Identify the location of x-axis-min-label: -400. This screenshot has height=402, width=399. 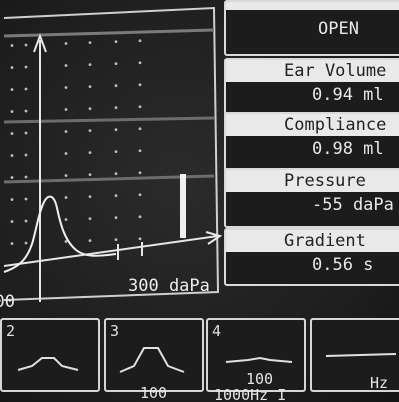
(7, 302).